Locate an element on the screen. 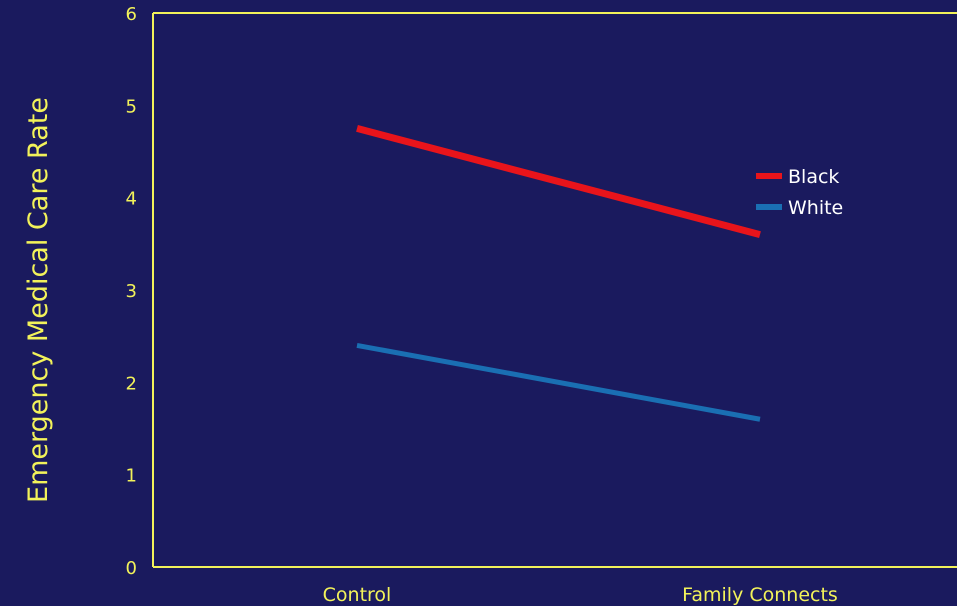 The height and width of the screenshot is (606, 957). series-line-white is located at coordinates (558, 382).